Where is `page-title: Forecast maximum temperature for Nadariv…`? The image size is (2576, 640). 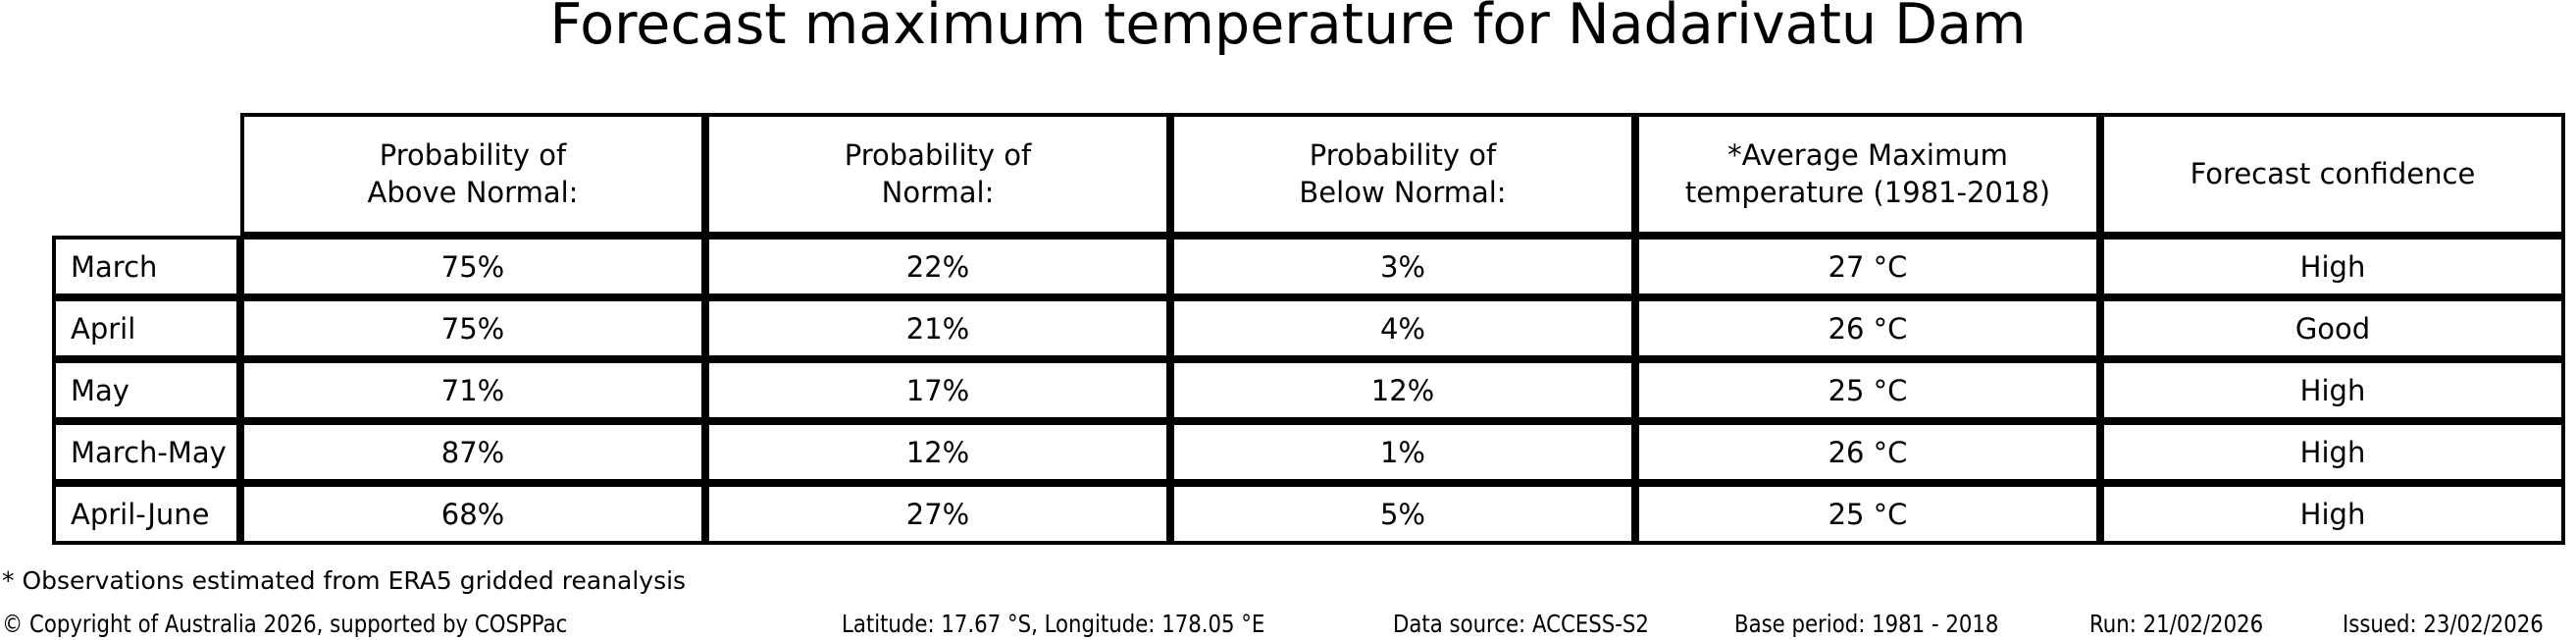 page-title: Forecast maximum temperature for Nadariv… is located at coordinates (1288, 28).